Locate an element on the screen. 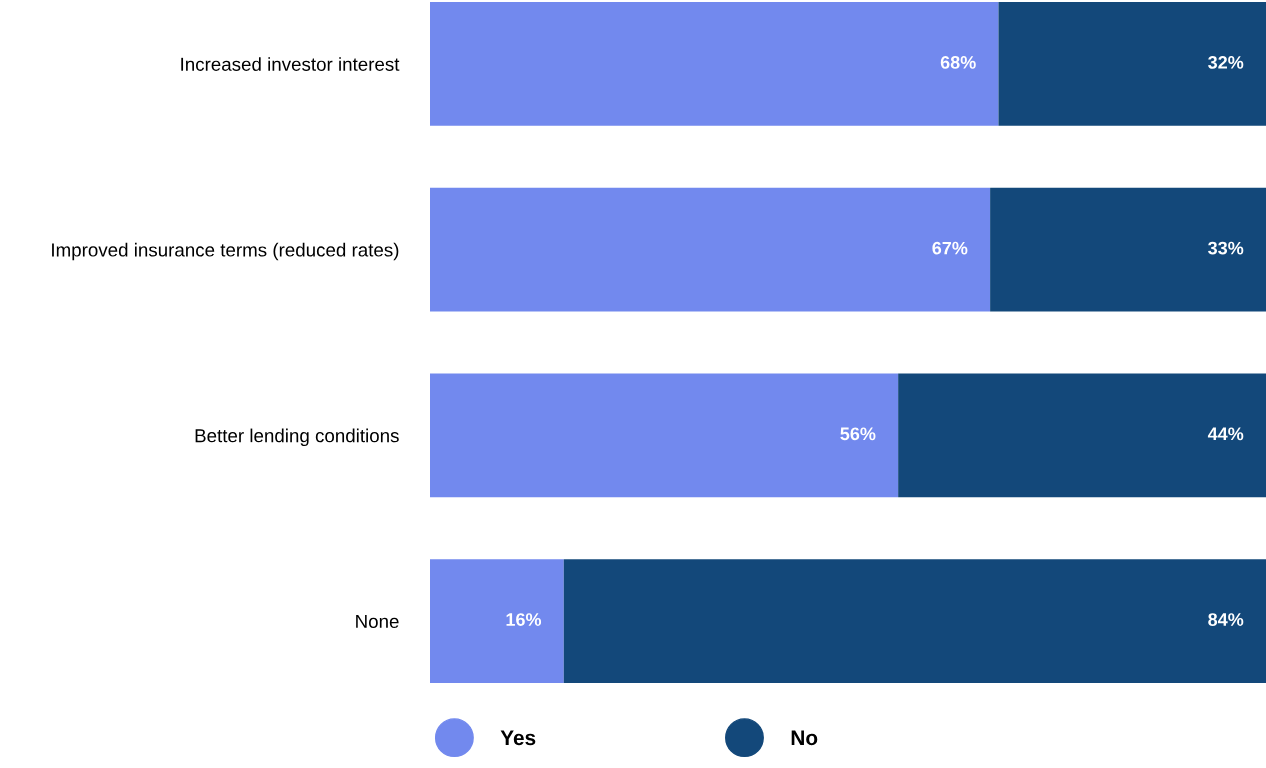 The image size is (1266, 768). legend-label: Yes is located at coordinates (518, 738).